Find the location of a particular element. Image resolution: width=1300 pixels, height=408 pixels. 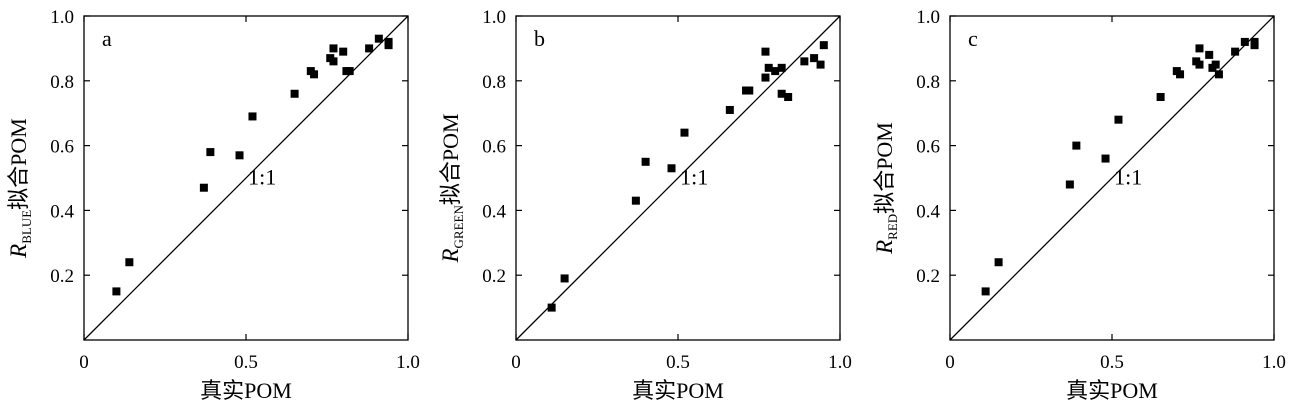

panel-label: c is located at coordinates (973, 38).